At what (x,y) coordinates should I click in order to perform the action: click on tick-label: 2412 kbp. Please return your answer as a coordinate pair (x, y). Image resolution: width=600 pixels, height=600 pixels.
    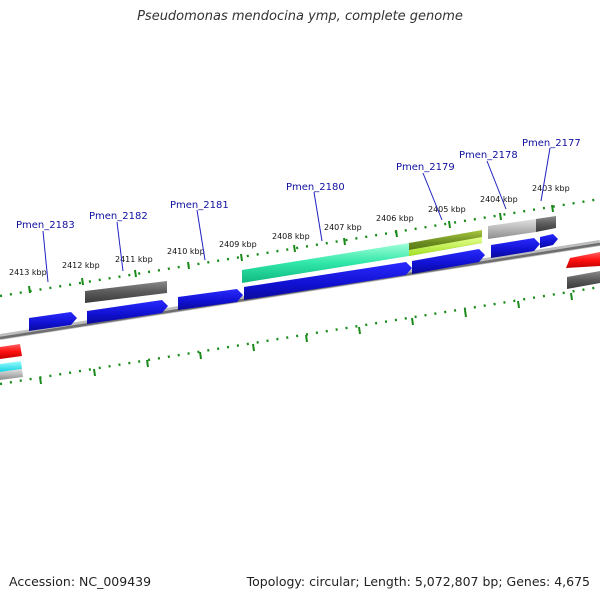
    Looking at the image, I should click on (81, 265).